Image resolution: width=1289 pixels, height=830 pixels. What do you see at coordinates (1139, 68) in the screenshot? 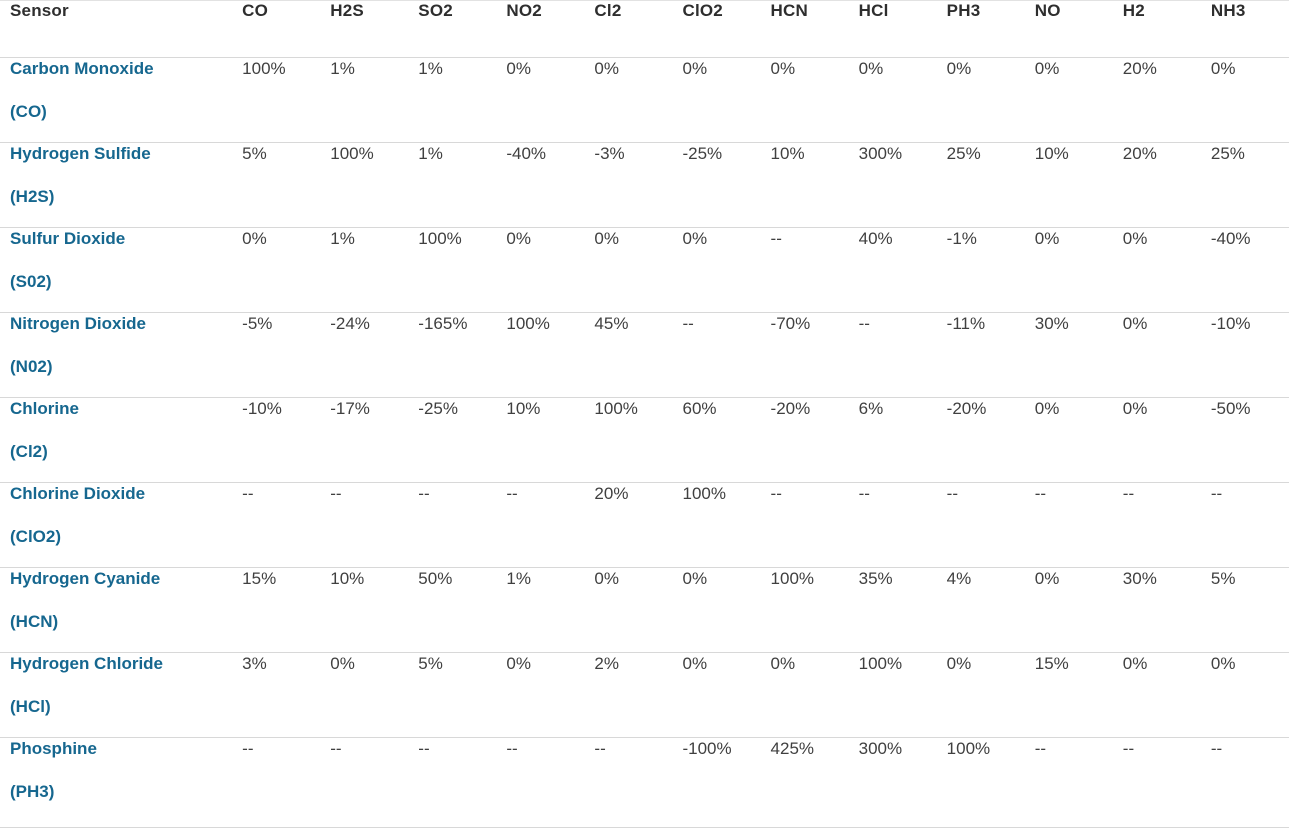
I see `sensitivity-value-text: 20%` at bounding box center [1139, 68].